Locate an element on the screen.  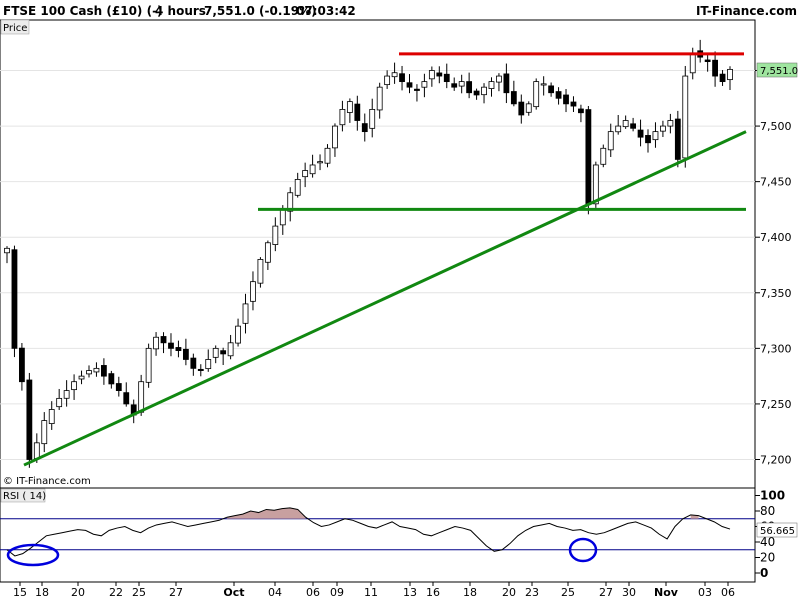
x-tick-label: 16 is located at coordinates (433, 592).